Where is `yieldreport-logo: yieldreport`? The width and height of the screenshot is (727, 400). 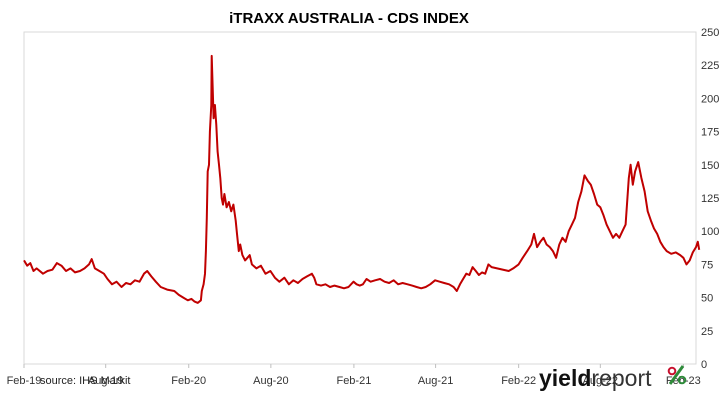 yieldreport-logo: yieldreport is located at coordinates (613, 378).